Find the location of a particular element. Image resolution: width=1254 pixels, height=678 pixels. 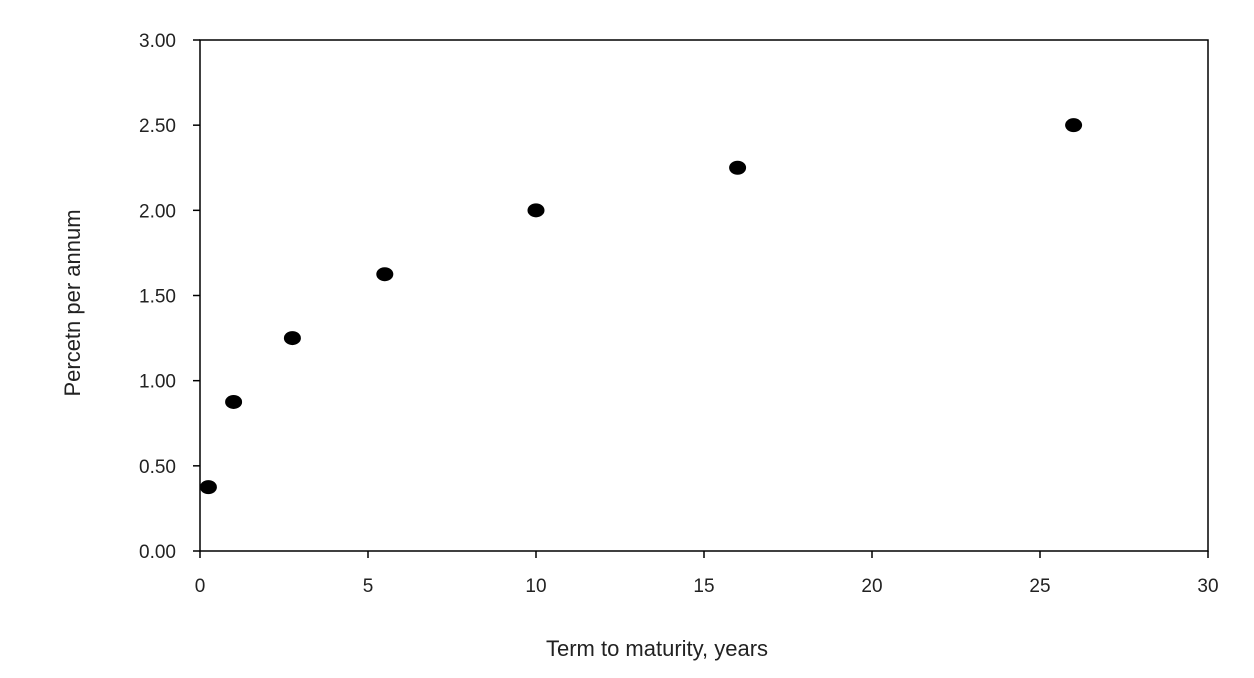

x-tick-label: 10 is located at coordinates (535, 586).